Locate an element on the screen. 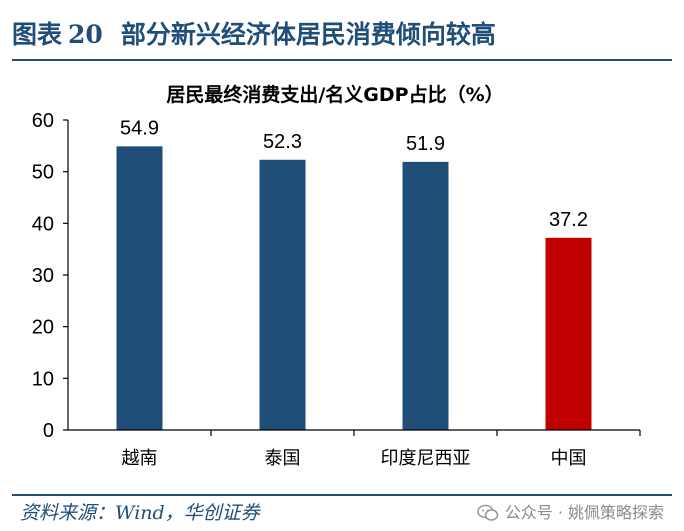 This screenshot has height=531, width=684. y-tick-label: 0 is located at coordinates (48, 431).